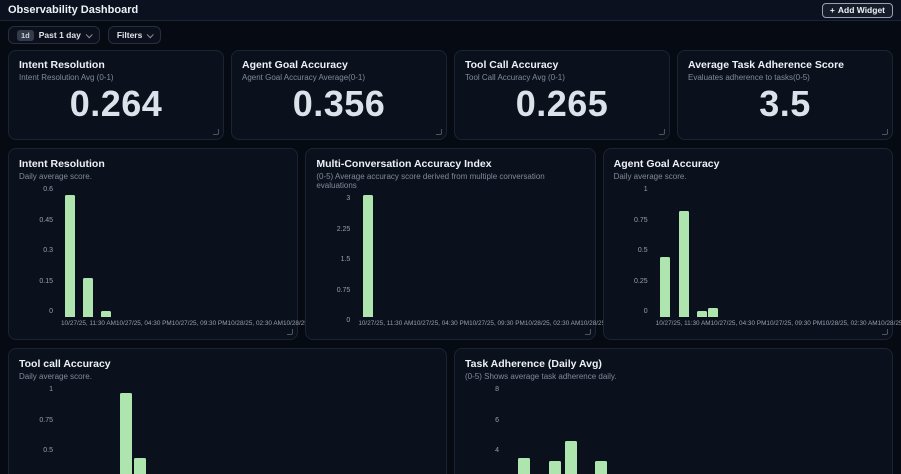 This screenshot has width=901, height=474. What do you see at coordinates (73, 10) in the screenshot?
I see `page-title: Observability Dashboard` at bounding box center [73, 10].